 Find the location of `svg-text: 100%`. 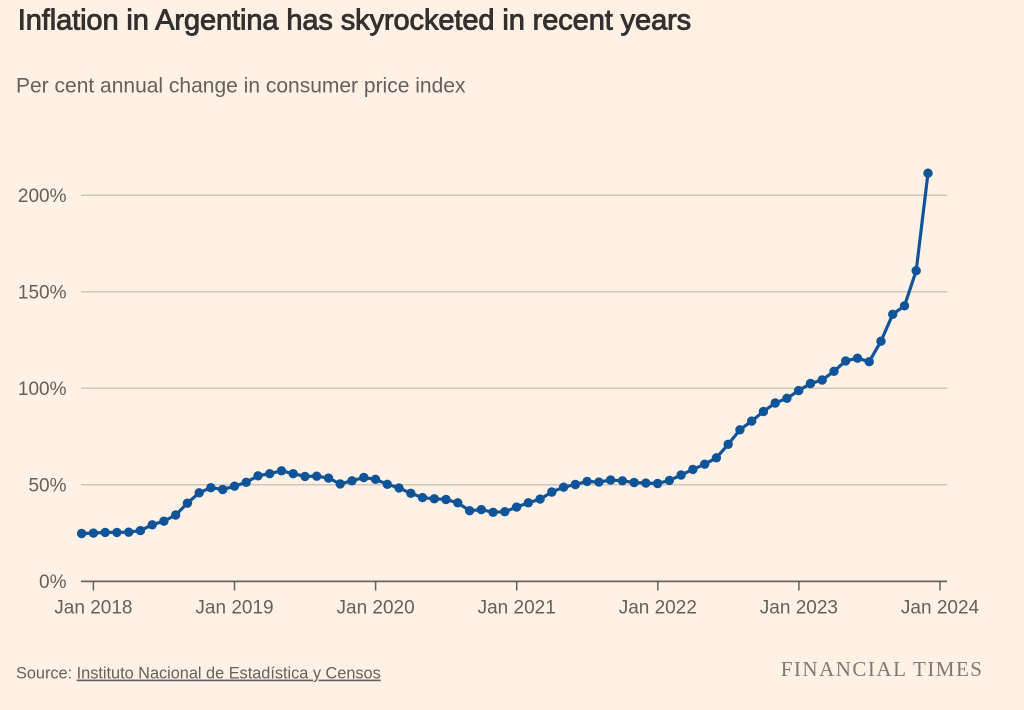

svg-text: 100% is located at coordinates (42, 389).